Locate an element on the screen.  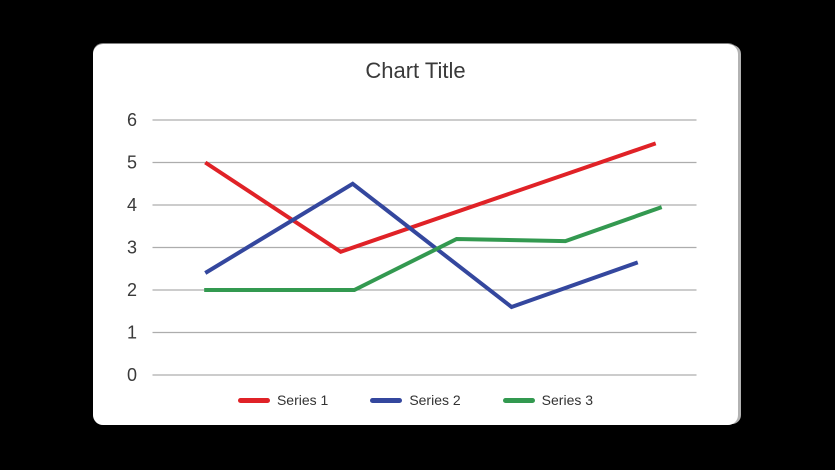
y-axis-tick-label-1: 1 is located at coordinates (132, 333).